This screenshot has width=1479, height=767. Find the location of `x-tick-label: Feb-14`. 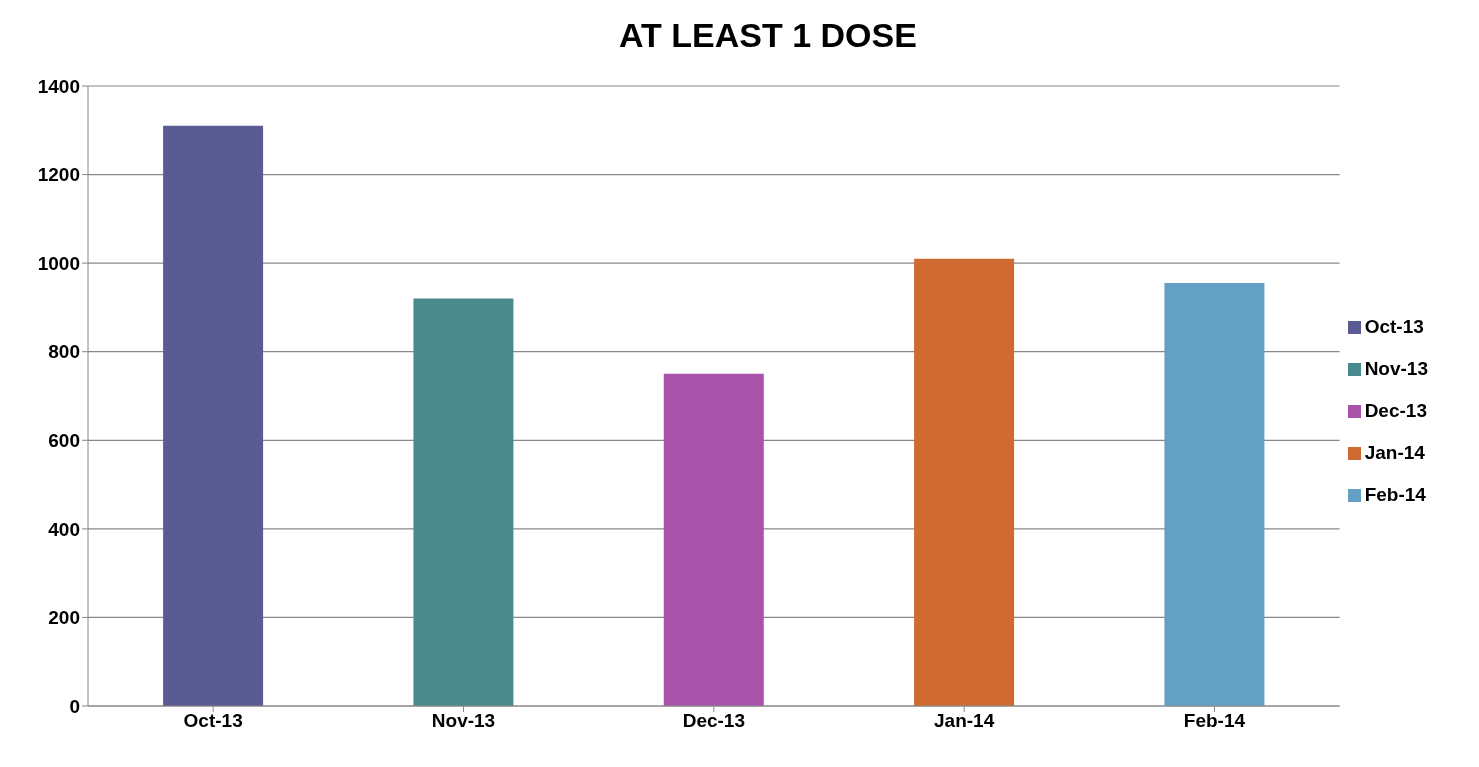

x-tick-label: Feb-14 is located at coordinates (1214, 721).